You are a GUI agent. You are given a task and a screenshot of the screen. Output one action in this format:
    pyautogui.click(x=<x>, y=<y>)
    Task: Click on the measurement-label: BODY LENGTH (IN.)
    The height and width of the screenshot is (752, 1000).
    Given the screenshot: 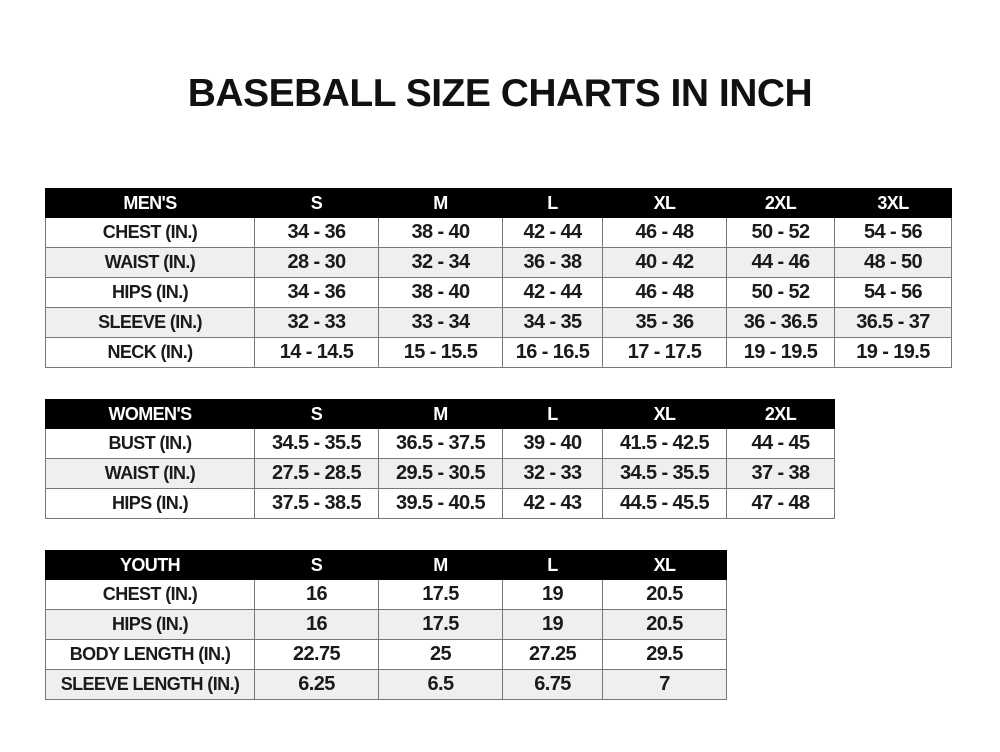 What is the action you would take?
    pyautogui.click(x=150, y=654)
    